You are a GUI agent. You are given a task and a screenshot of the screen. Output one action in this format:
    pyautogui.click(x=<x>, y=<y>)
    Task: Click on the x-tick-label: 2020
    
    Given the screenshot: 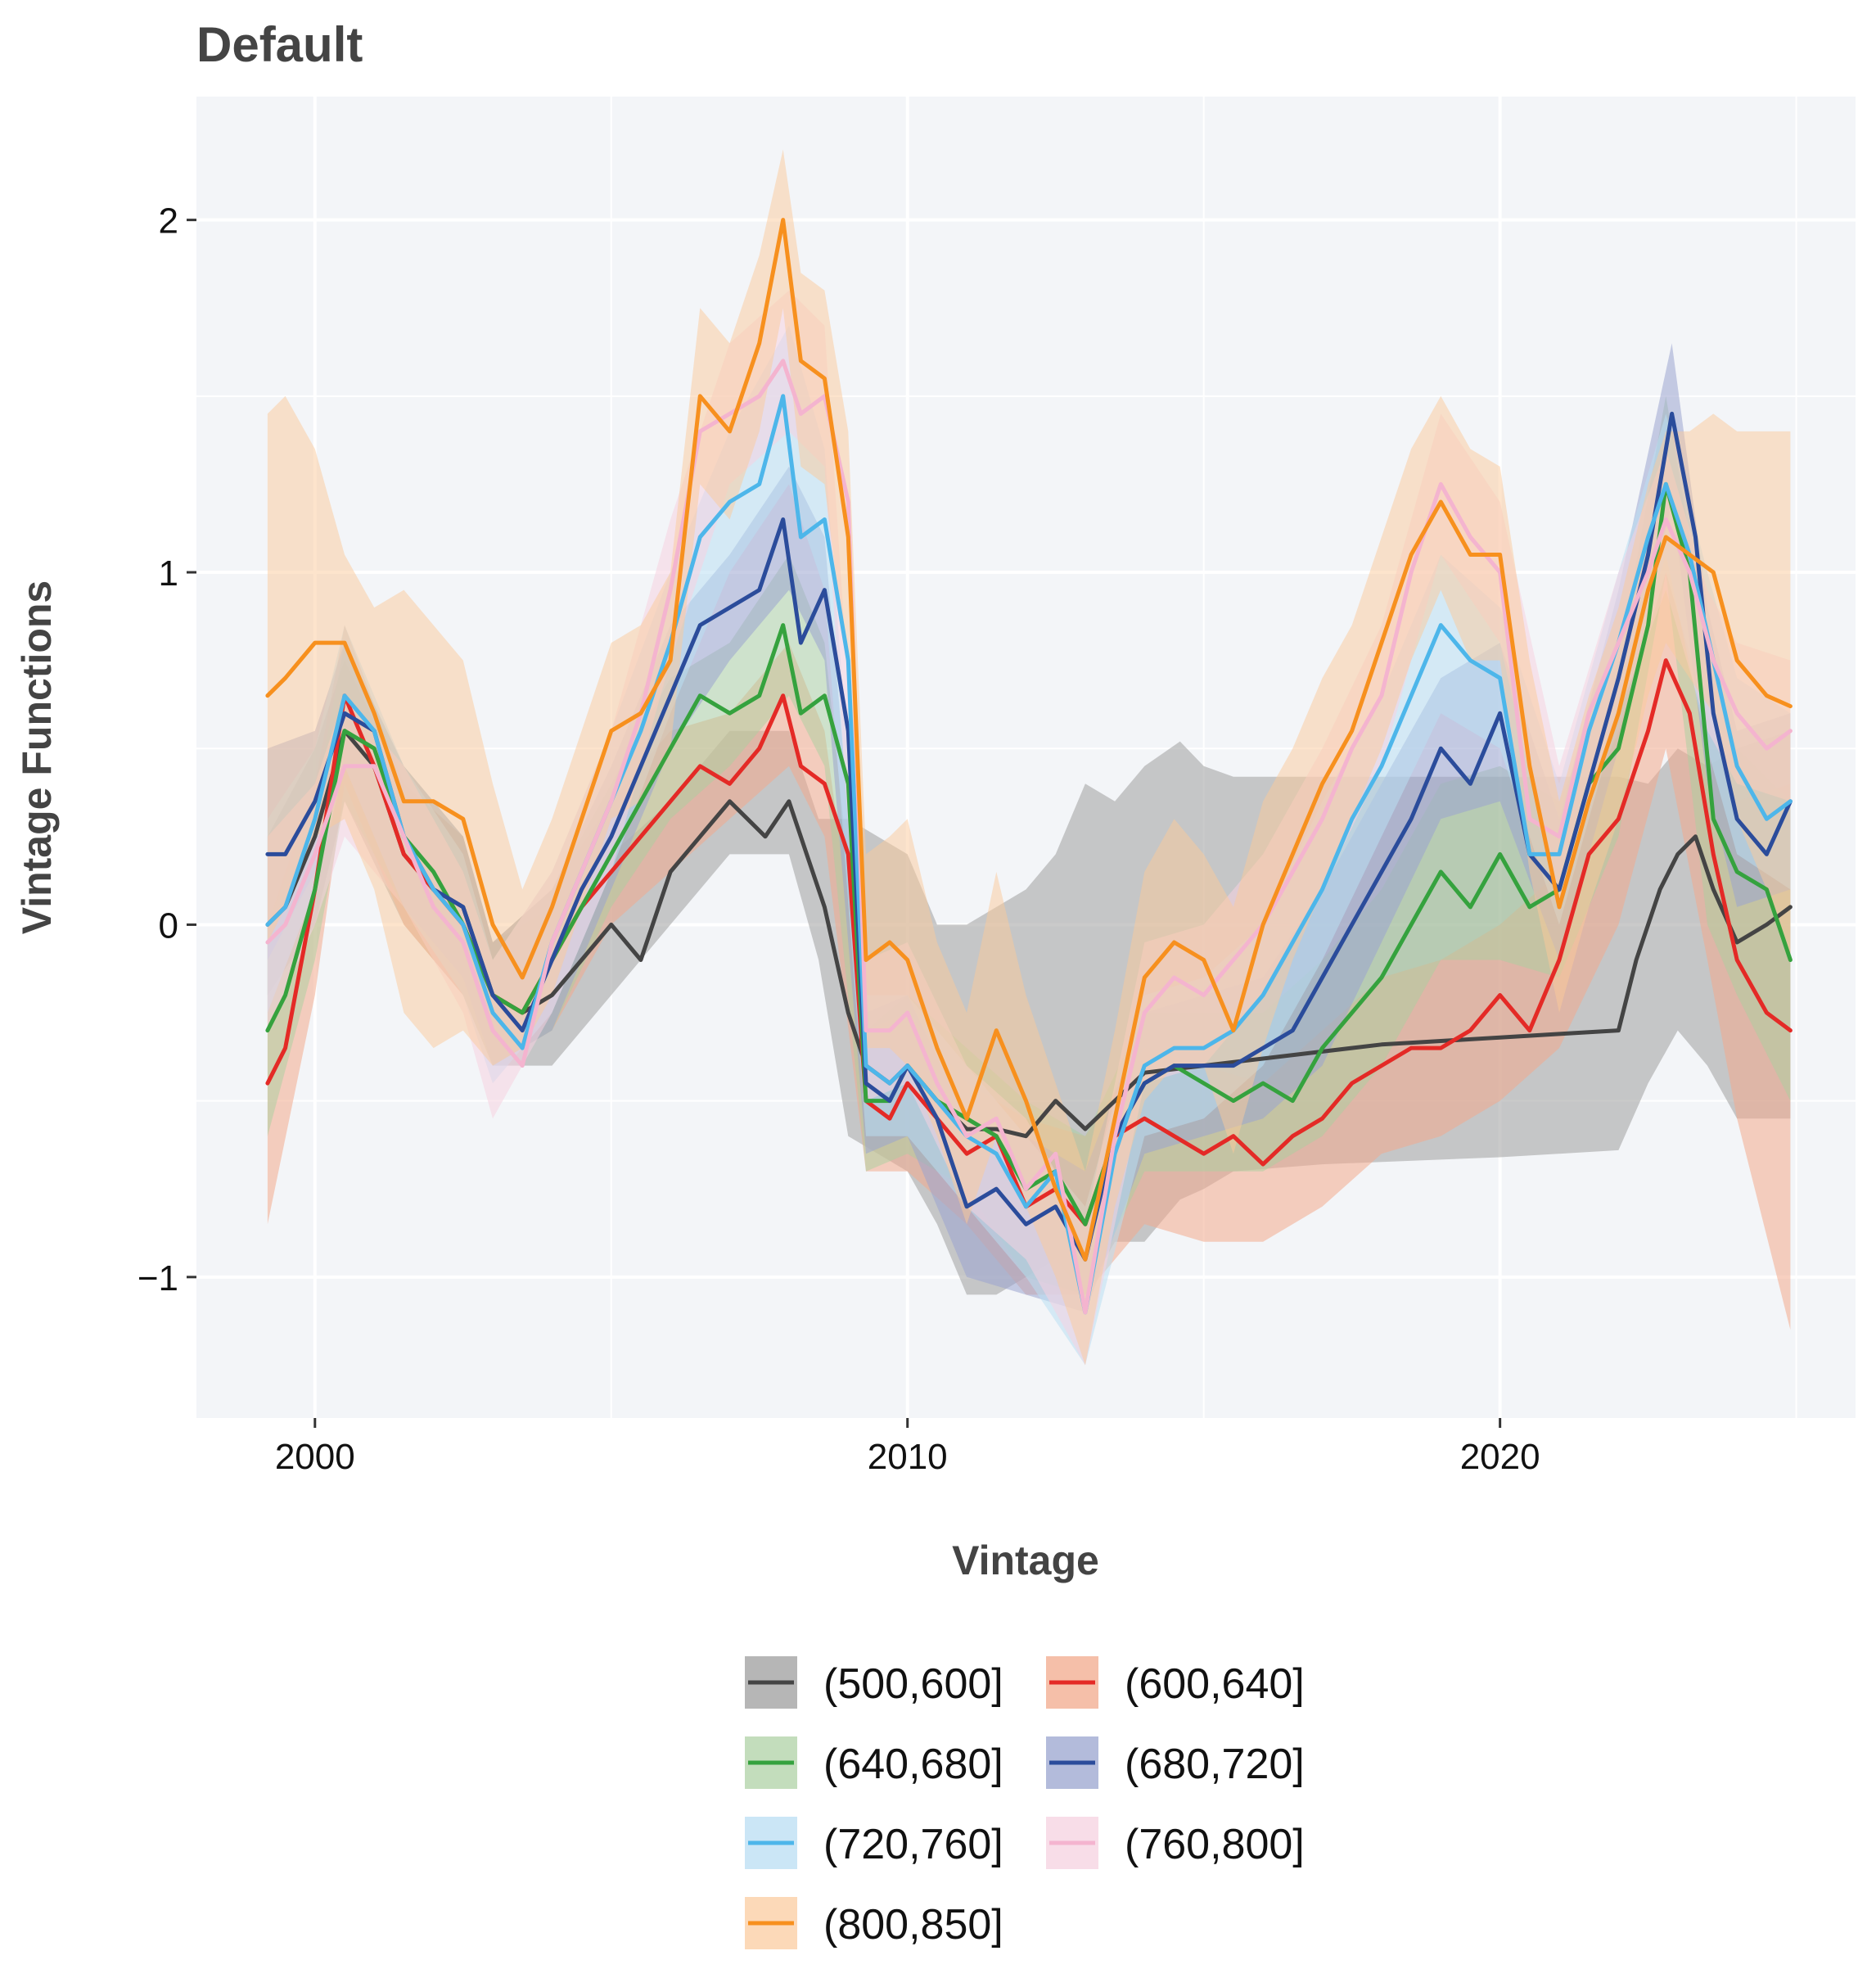 What is the action you would take?
    pyautogui.click(x=1500, y=1457)
    